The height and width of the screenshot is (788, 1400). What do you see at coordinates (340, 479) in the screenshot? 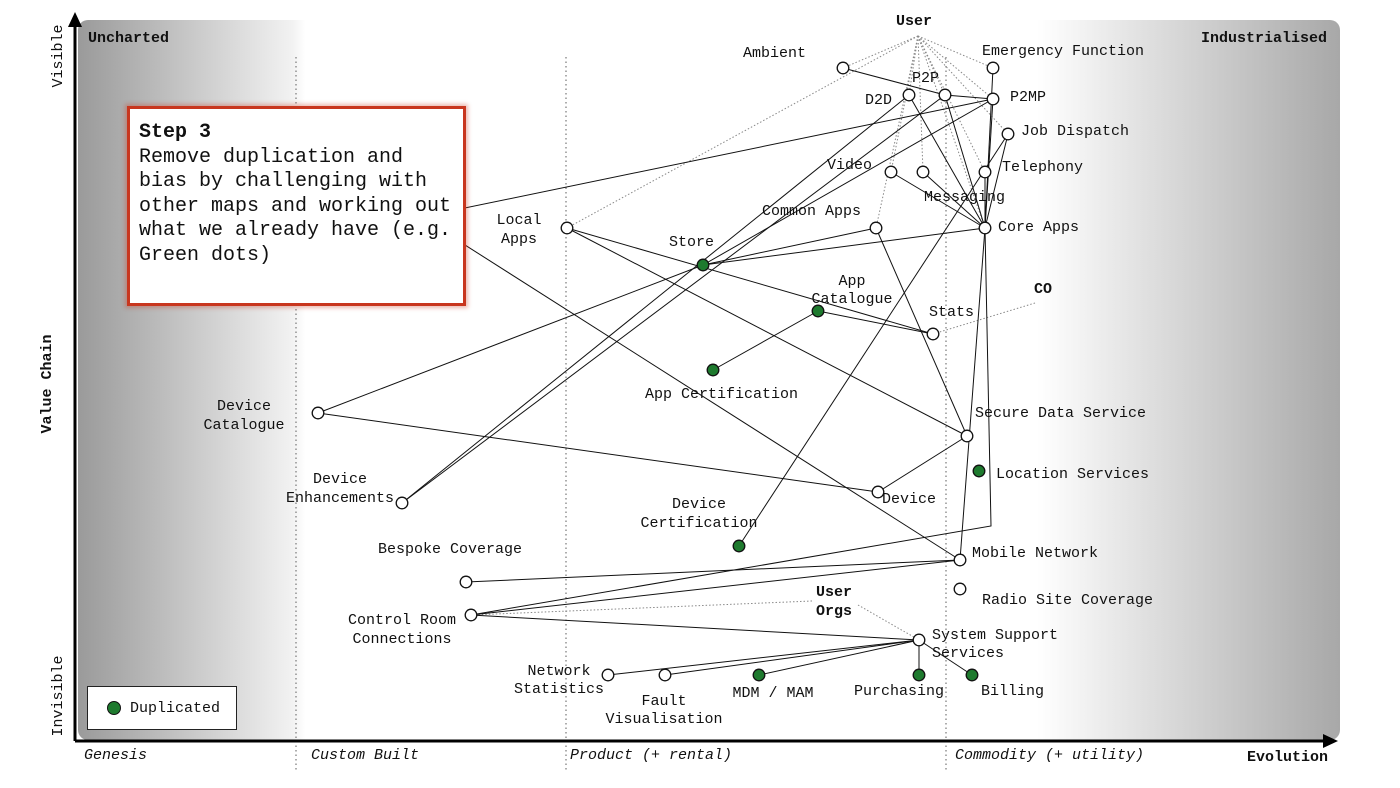
I see `label-device-enhancements: Device` at bounding box center [340, 479].